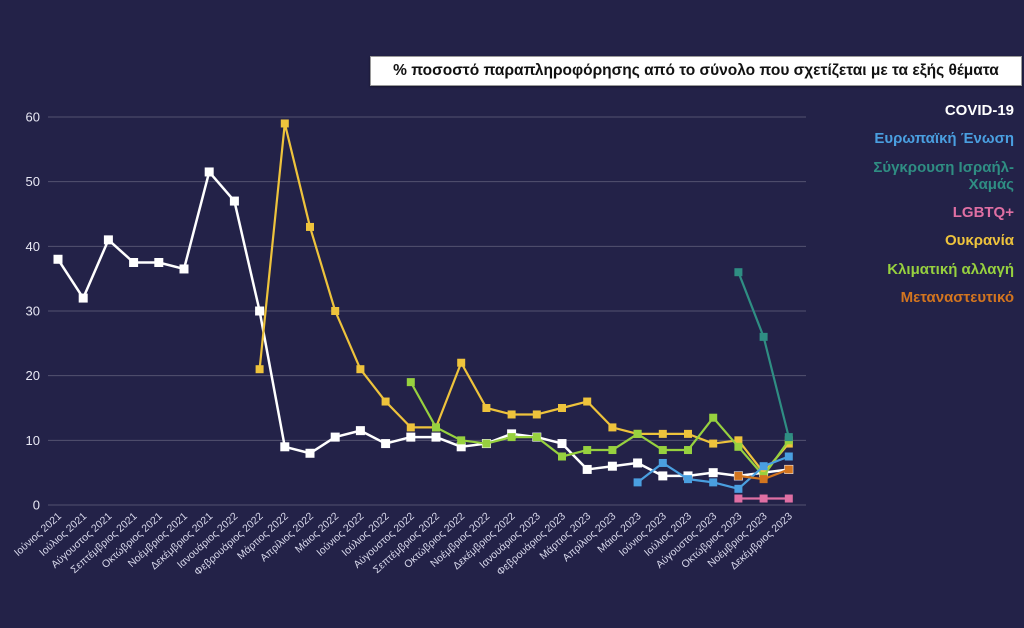  What do you see at coordinates (979, 241) in the screenshot?
I see `legend-item-5: Ουκρανία` at bounding box center [979, 241].